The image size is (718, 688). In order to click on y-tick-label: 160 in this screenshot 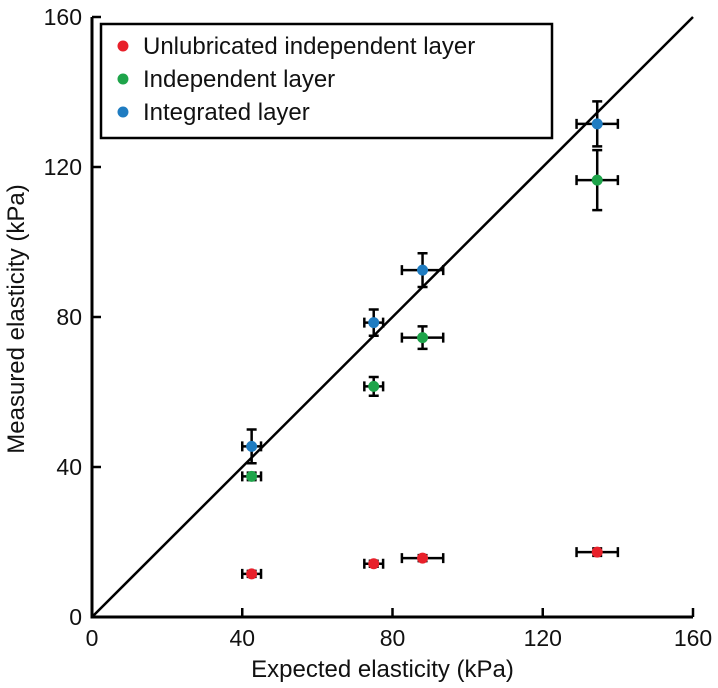, I will do `click(63, 17)`.